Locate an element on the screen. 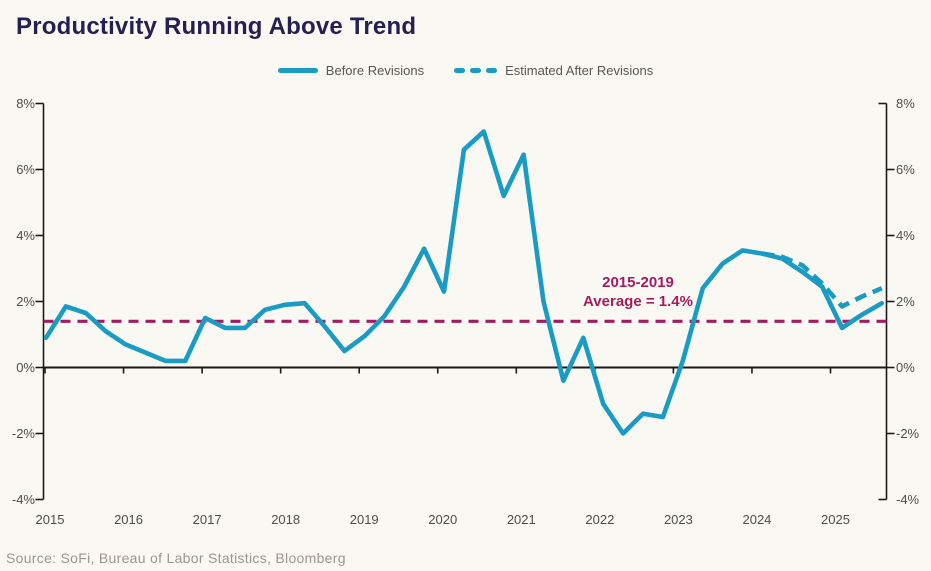  y-label-left: -4% is located at coordinates (24, 499).